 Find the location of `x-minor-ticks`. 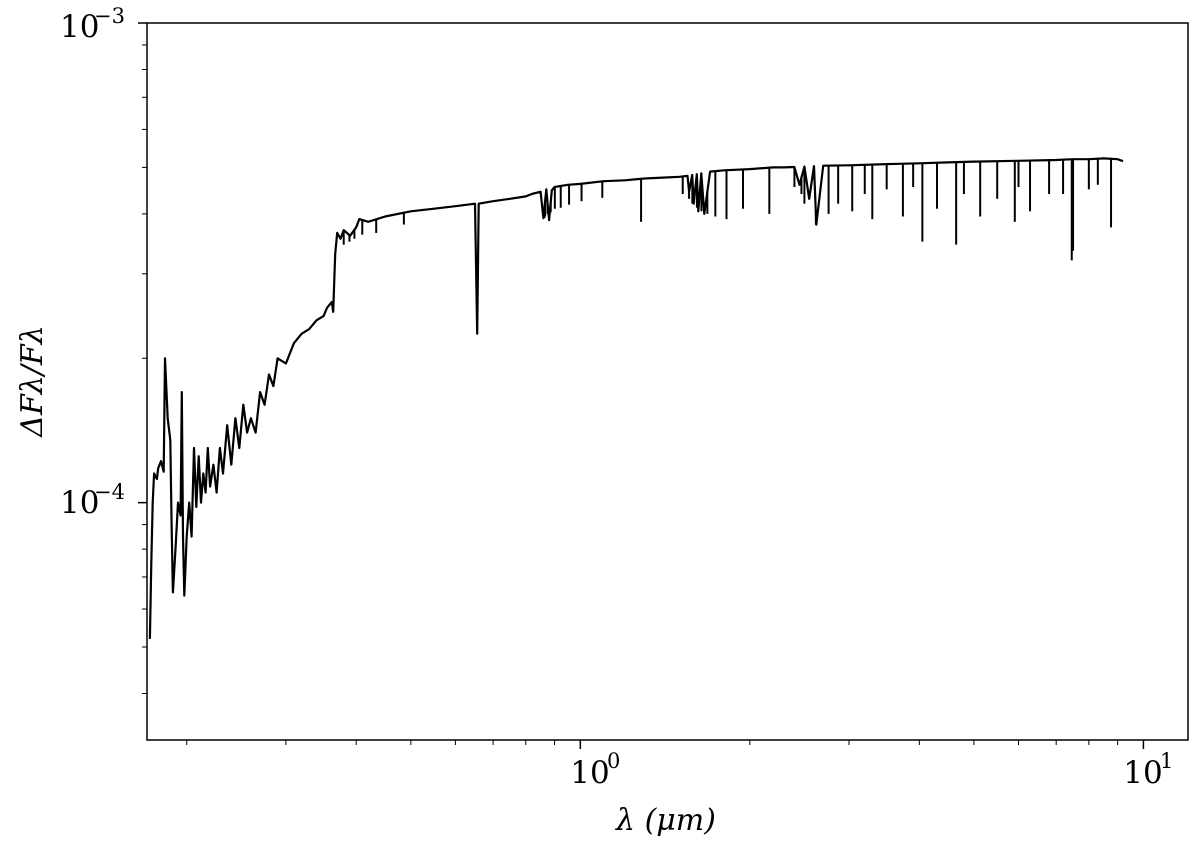

x-minor-ticks is located at coordinates (652, 742).